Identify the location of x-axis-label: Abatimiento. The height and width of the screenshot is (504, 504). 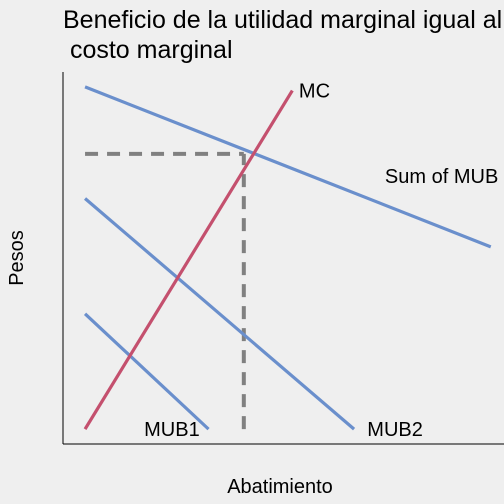
(280, 487).